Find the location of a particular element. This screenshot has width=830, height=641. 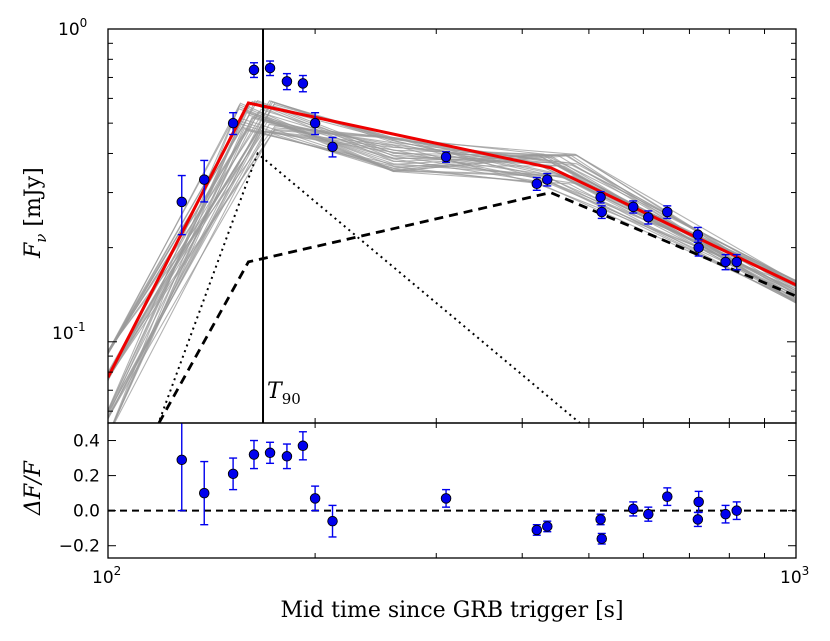

residual-points is located at coordinates (459, 484).